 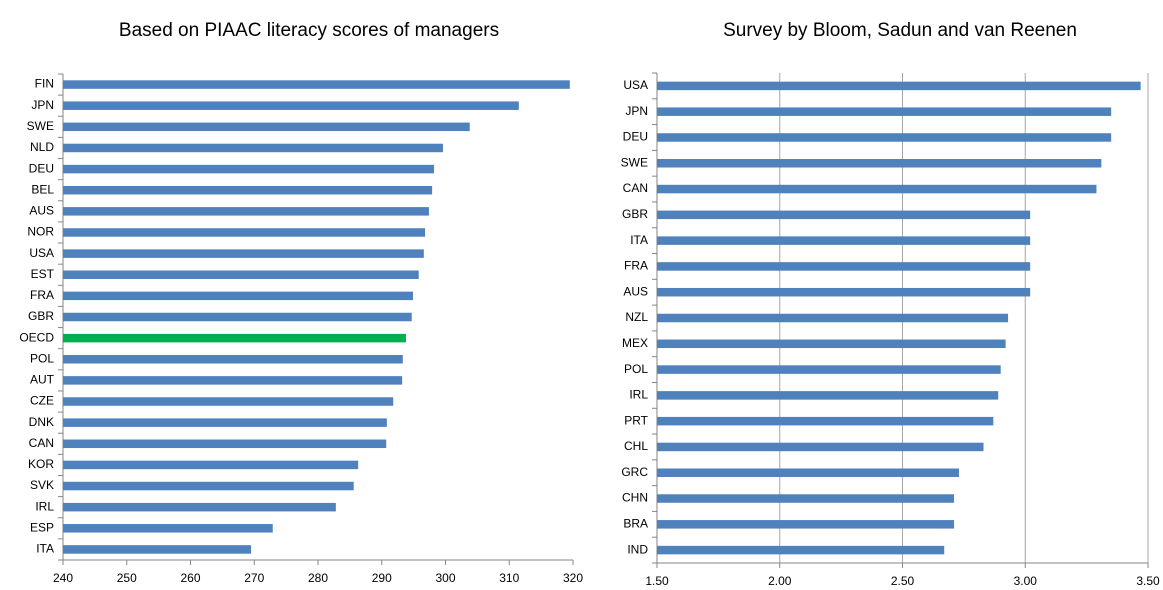 What do you see at coordinates (36, 337) in the screenshot?
I see `y-tick-label: OECD` at bounding box center [36, 337].